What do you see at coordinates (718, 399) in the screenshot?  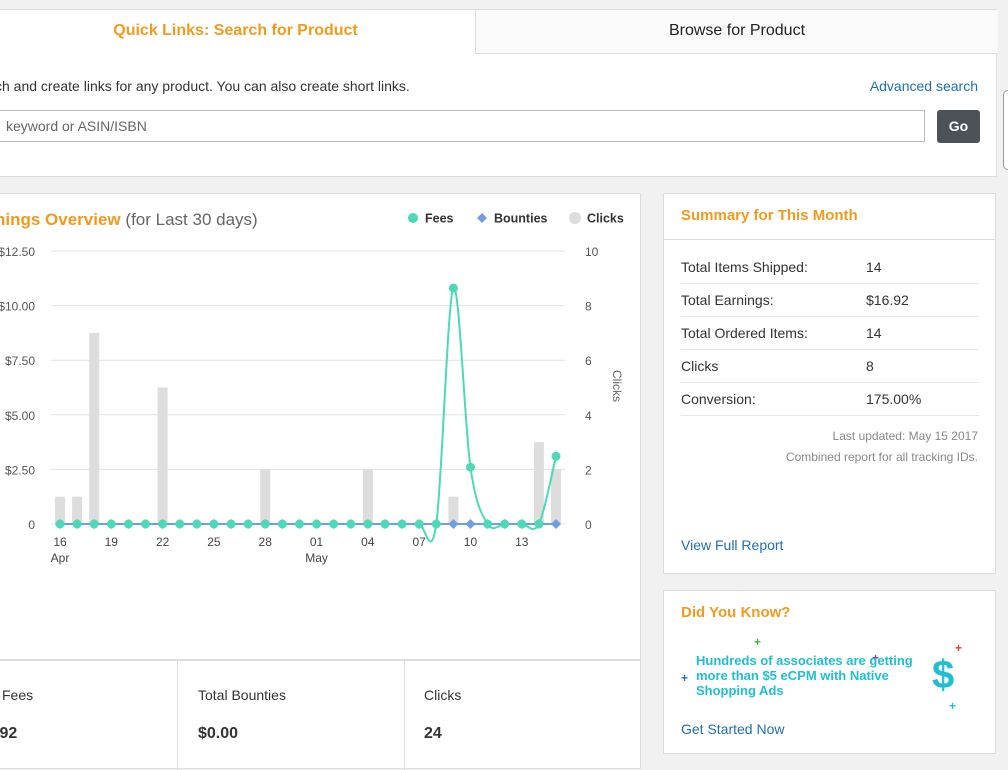 I see `summary-row-label: Conversion:` at bounding box center [718, 399].